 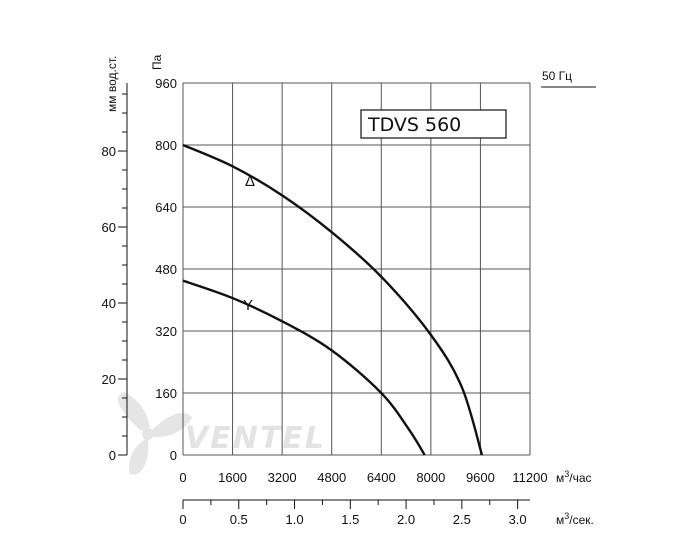 What do you see at coordinates (109, 227) in the screenshot?
I see `y-secondary-tick-label: 60` at bounding box center [109, 227].